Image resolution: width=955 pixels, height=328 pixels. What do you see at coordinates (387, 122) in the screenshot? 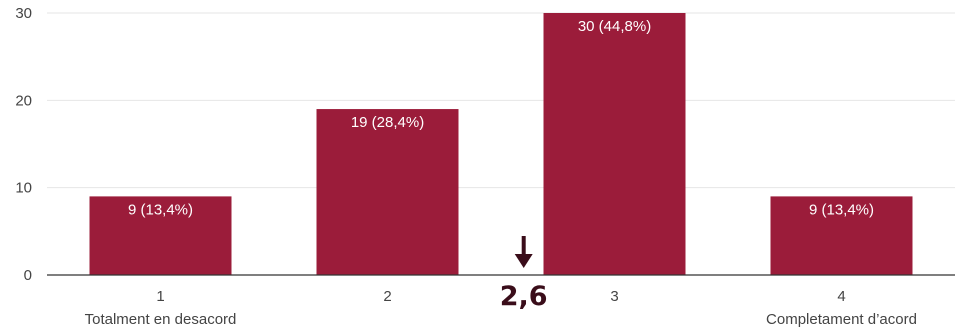
I see `data-label: 19 (28,4%)` at bounding box center [387, 122].